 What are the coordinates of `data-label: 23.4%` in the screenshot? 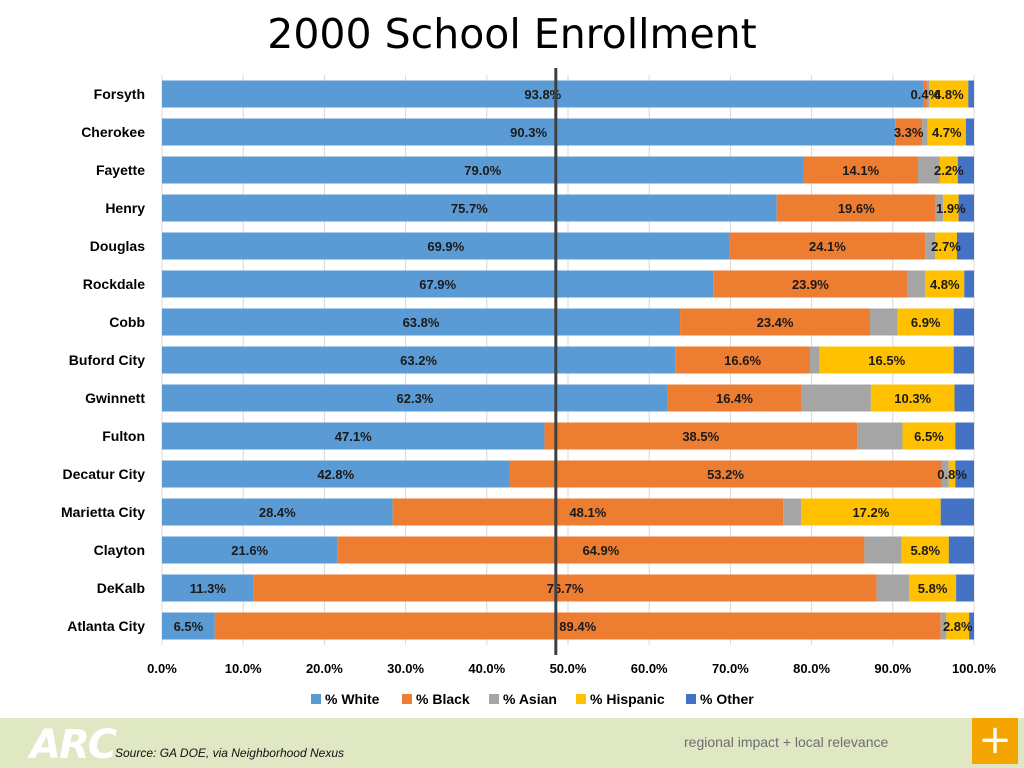 It's located at (775, 322).